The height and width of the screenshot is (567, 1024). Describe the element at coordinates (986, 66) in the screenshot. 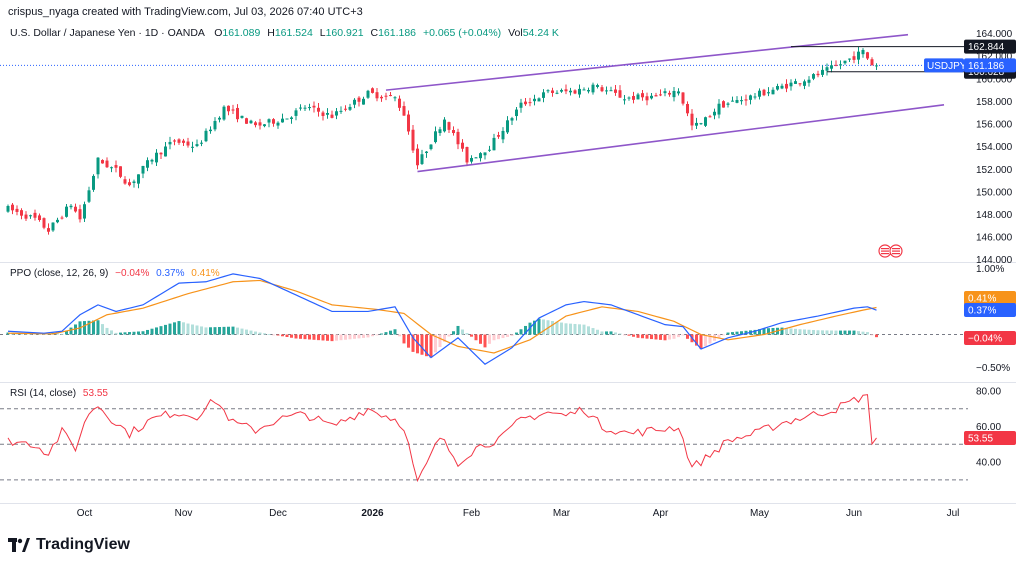

I see `price-tag-label: 161.186` at that location.